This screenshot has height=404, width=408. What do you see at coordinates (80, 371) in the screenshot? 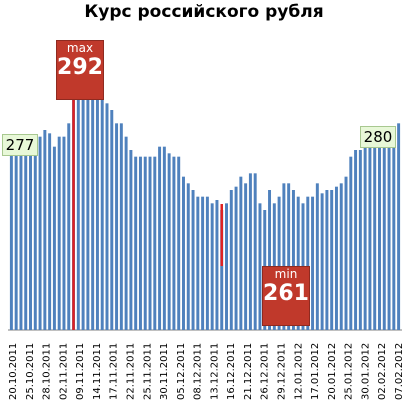
I see `x-tick-label: 09.11.2011` at bounding box center [80, 371].